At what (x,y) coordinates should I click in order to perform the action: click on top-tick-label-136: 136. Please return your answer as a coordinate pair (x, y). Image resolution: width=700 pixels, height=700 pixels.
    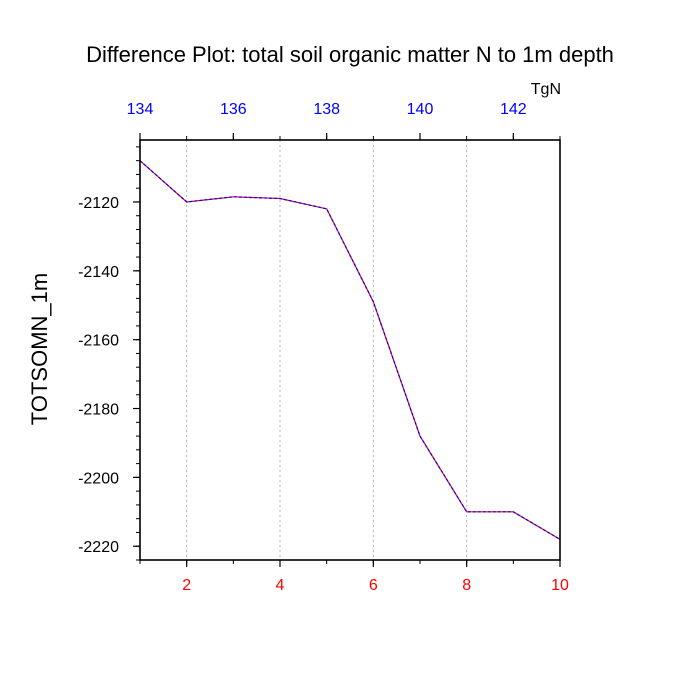
    Looking at the image, I should click on (233, 109).